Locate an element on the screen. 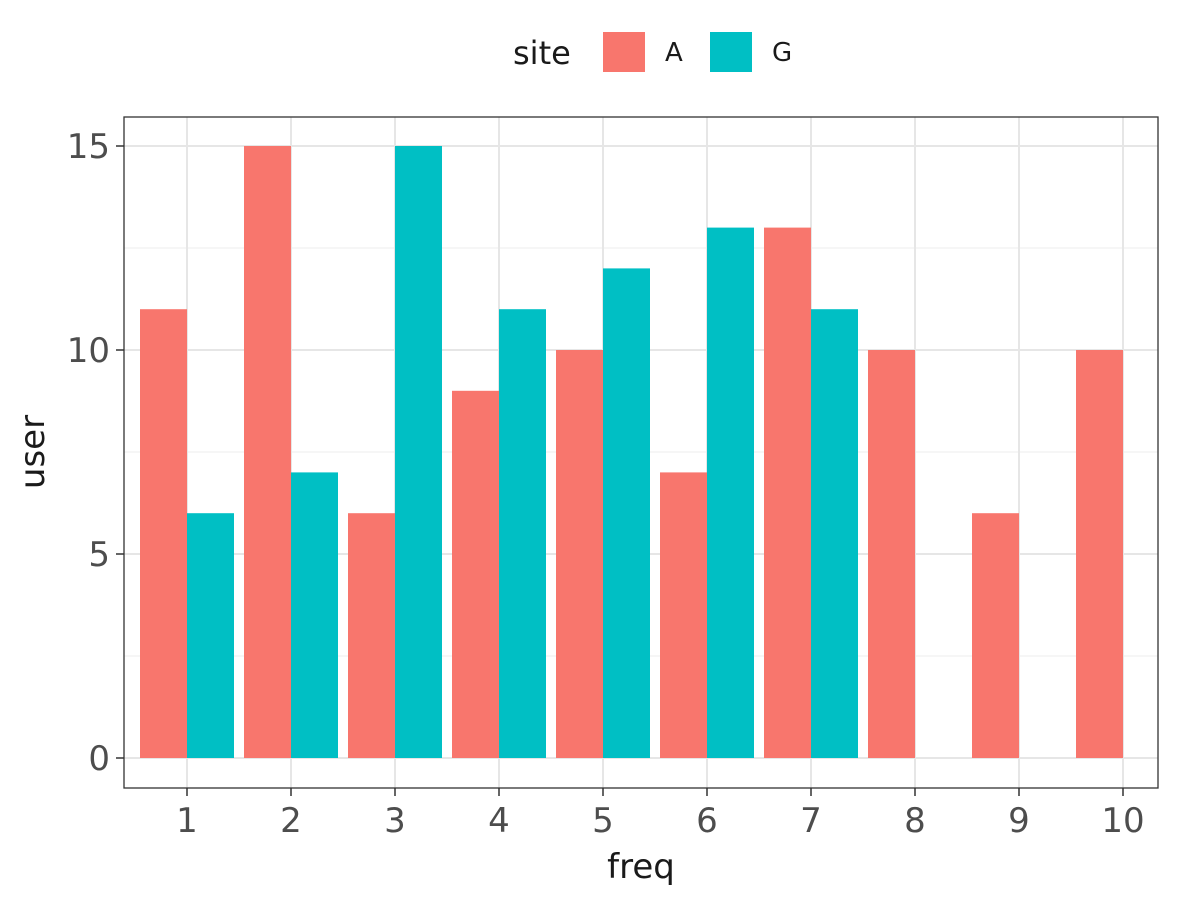  x-tick-label: 6 is located at coordinates (707, 821).